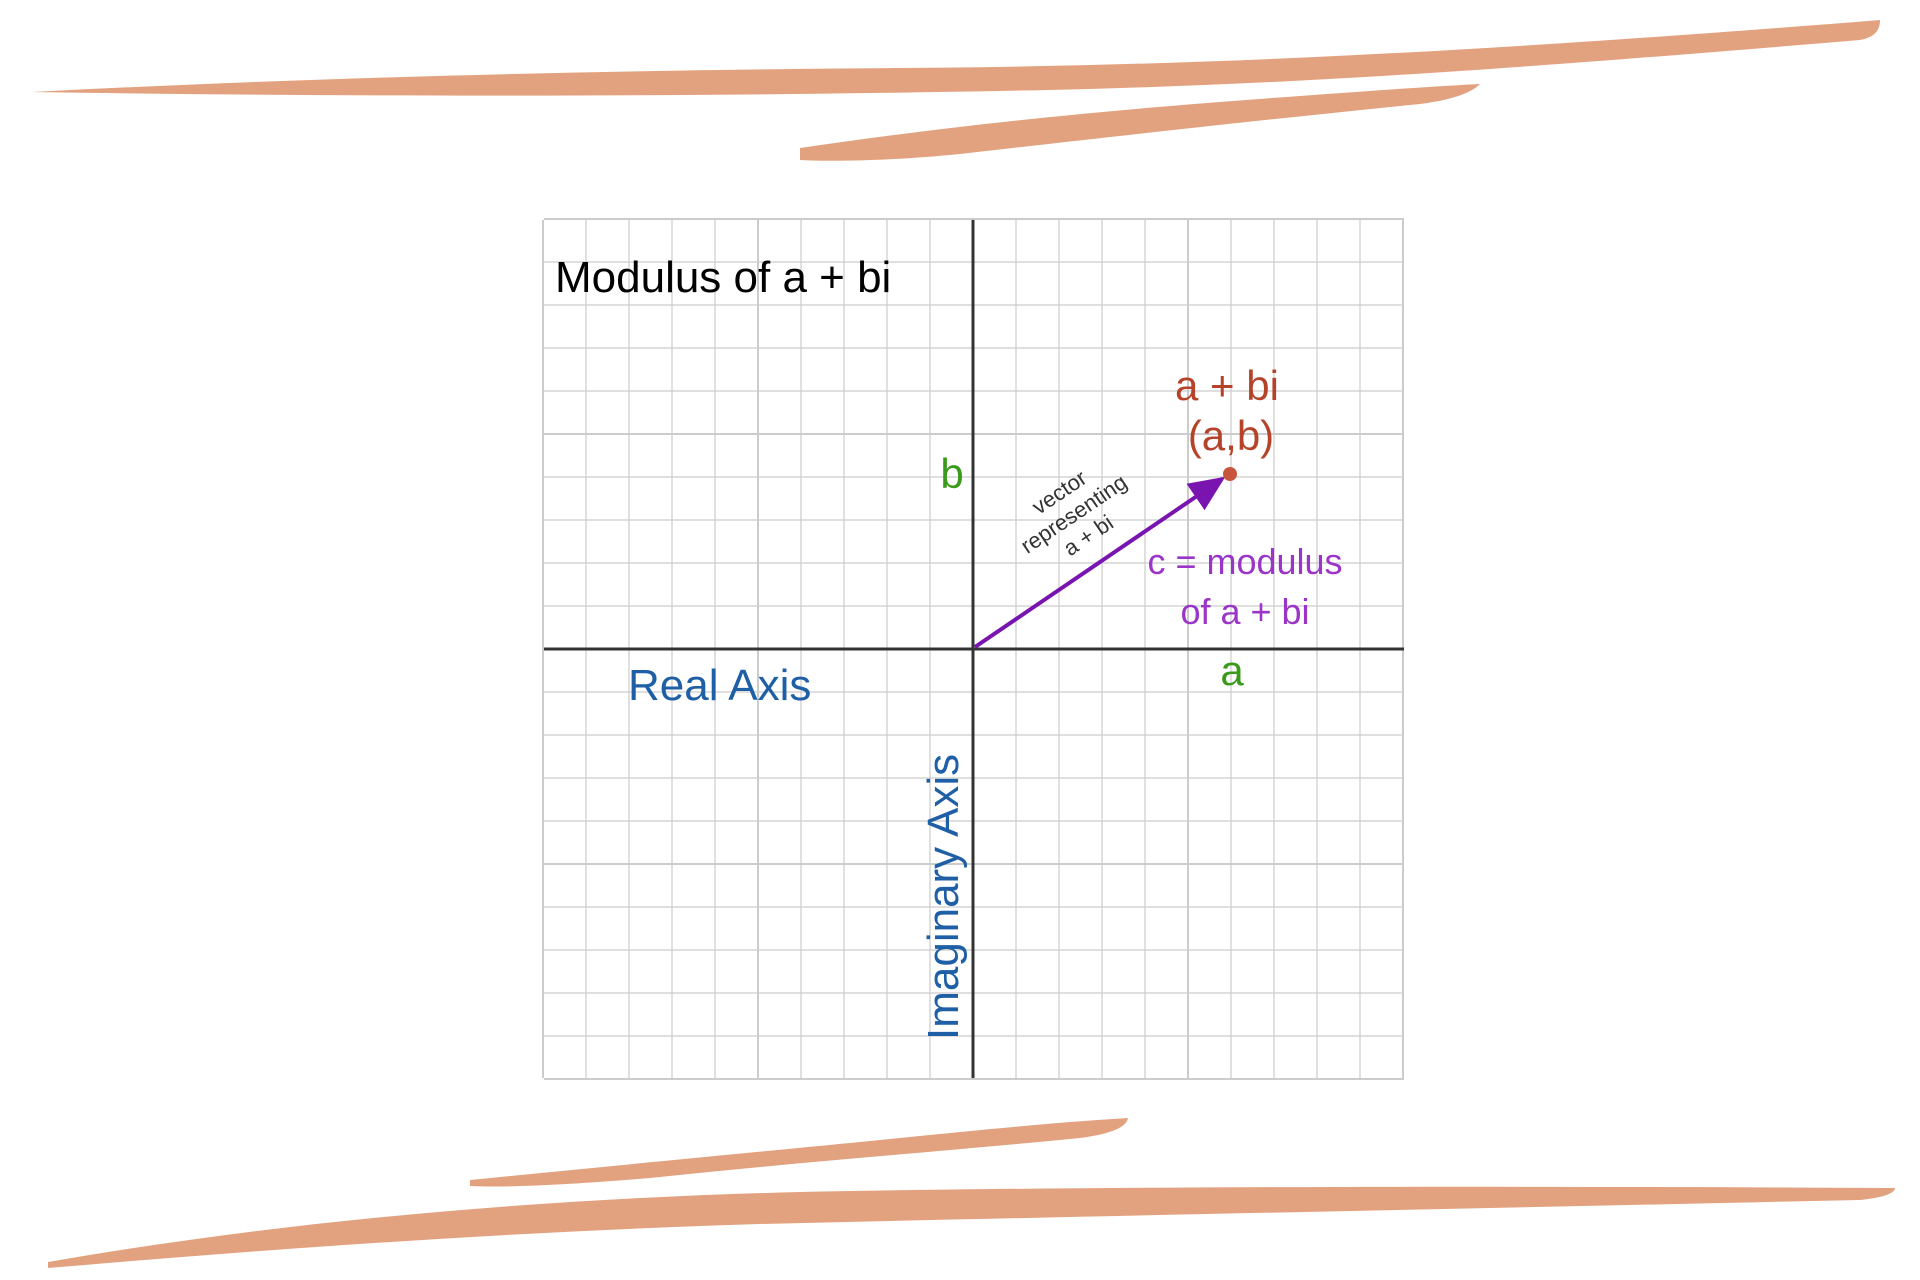 The height and width of the screenshot is (1280, 1920). I want to click on top-brush-strokes, so click(956, 90).